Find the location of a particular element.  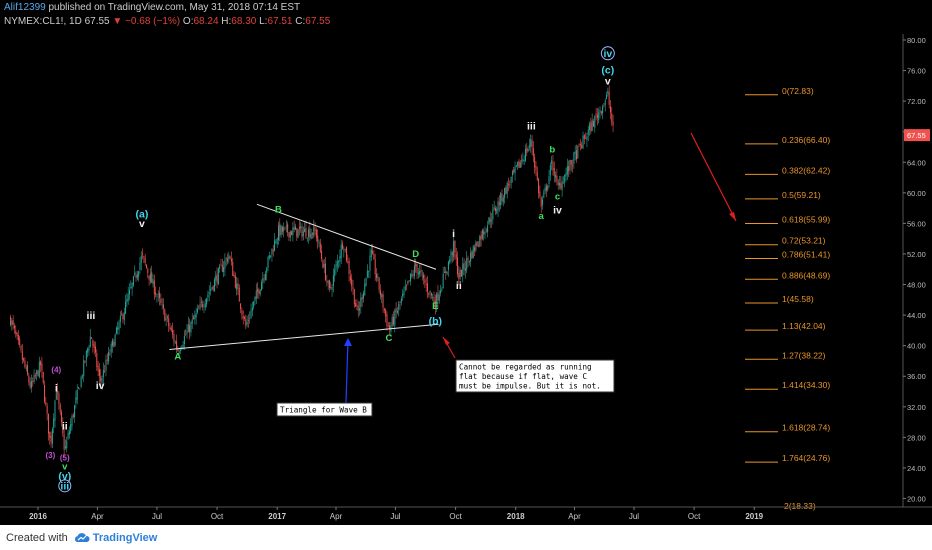

wave-label: (a) is located at coordinates (141, 214).